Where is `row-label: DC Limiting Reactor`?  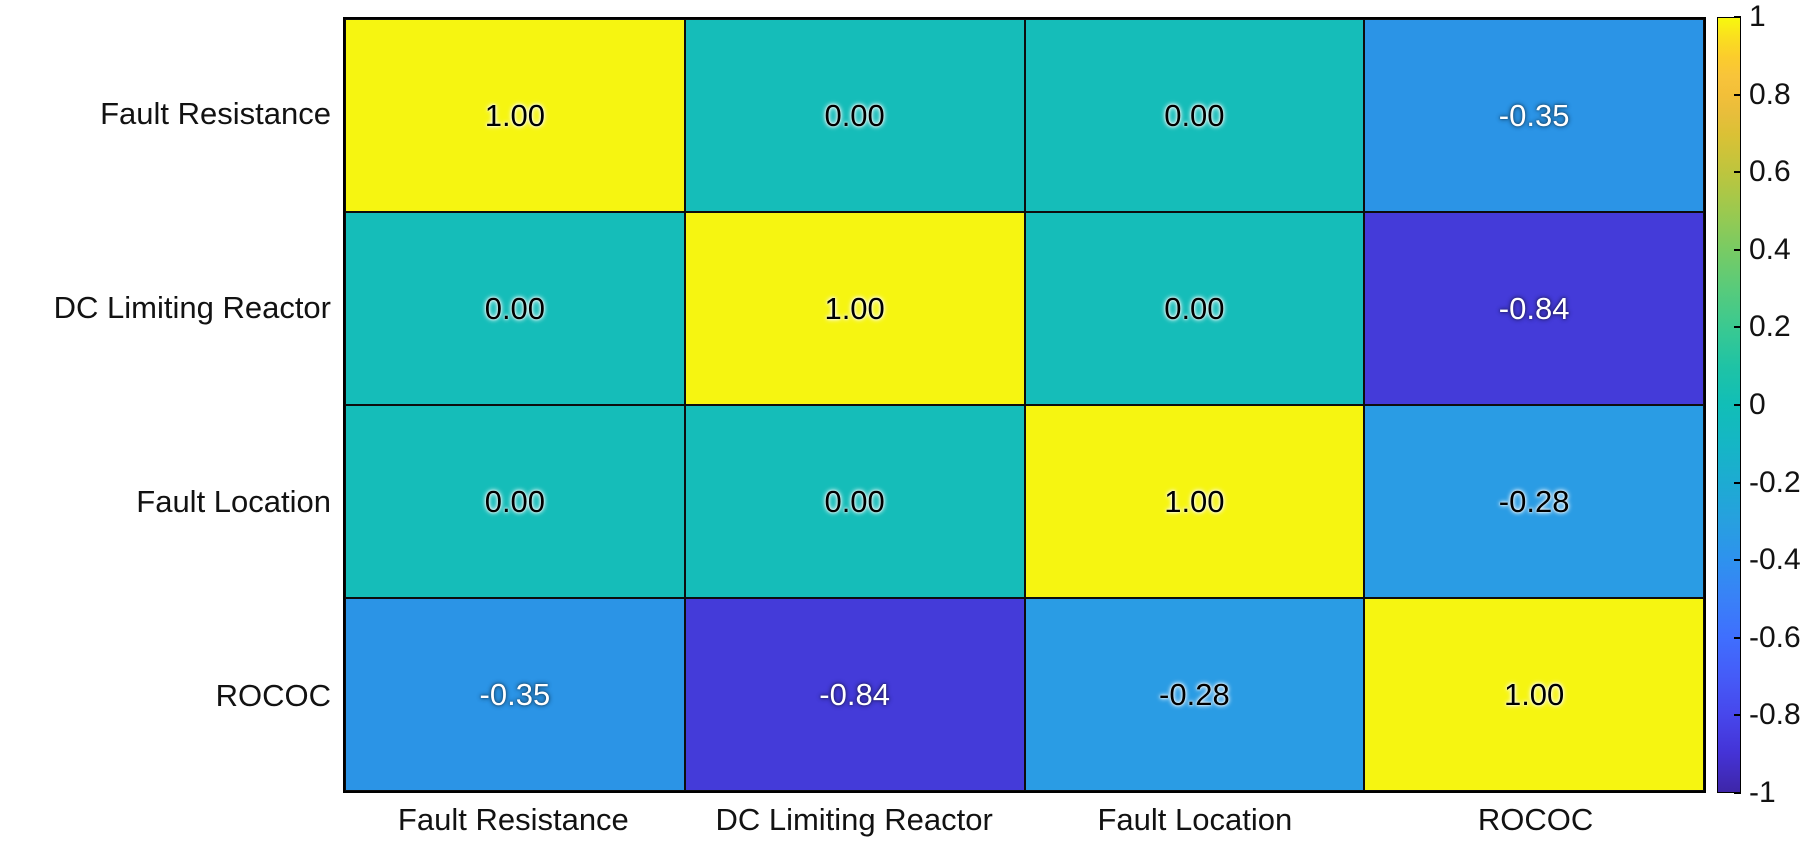 row-label: DC Limiting Reactor is located at coordinates (192, 307).